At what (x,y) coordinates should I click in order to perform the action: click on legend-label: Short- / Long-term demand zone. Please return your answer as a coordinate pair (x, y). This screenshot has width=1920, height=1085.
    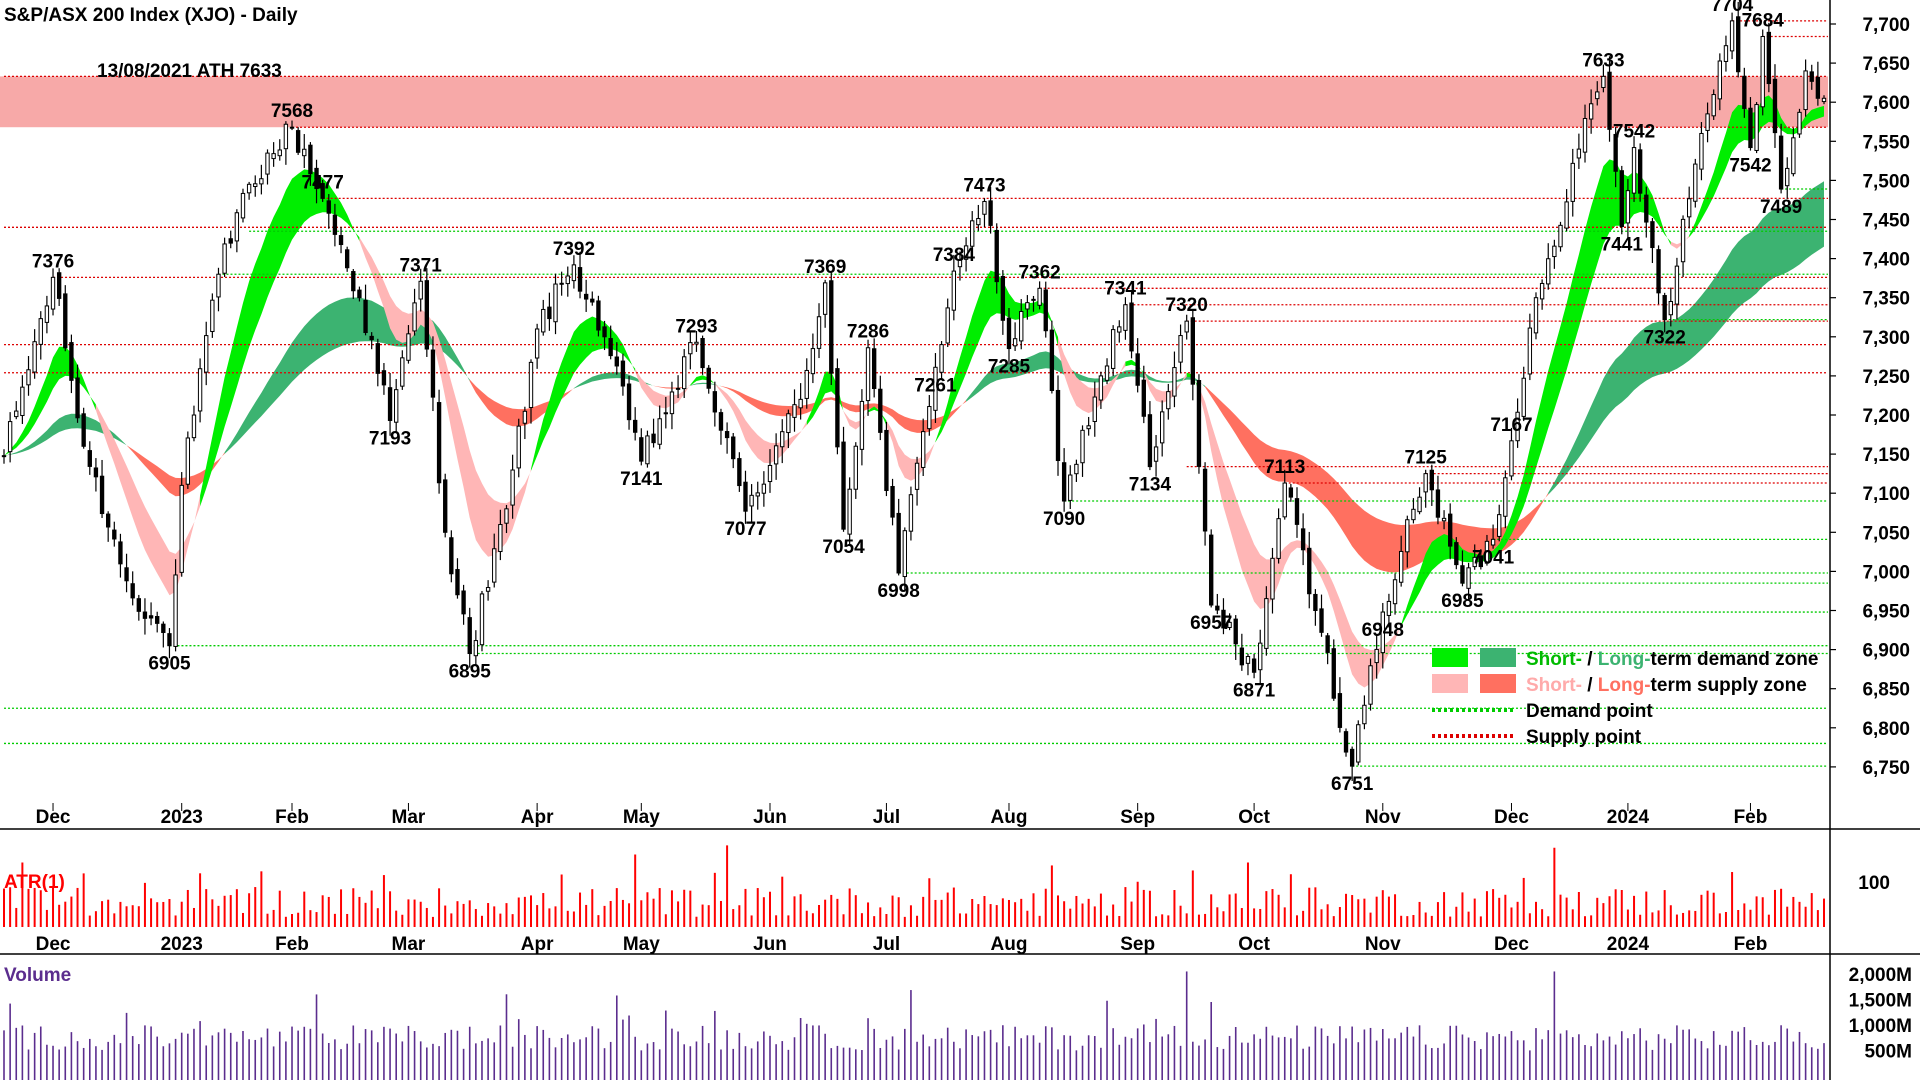
    Looking at the image, I should click on (1672, 659).